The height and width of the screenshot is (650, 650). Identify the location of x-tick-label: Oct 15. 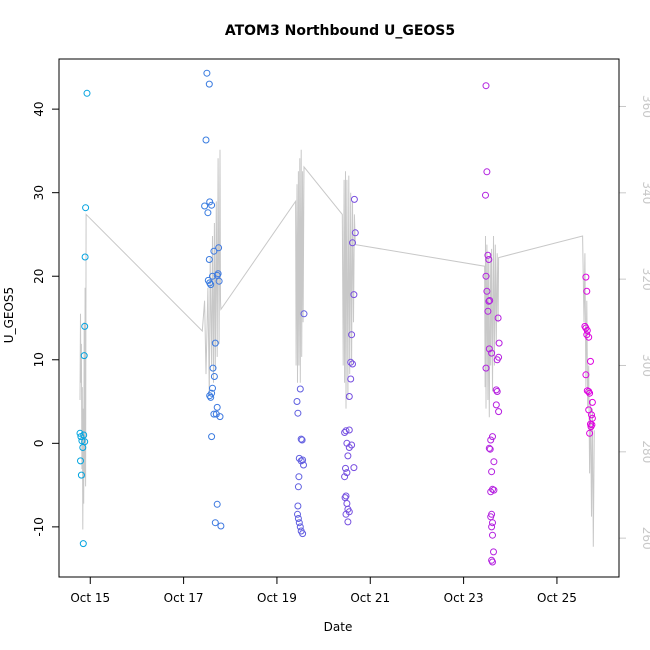
(90, 598).